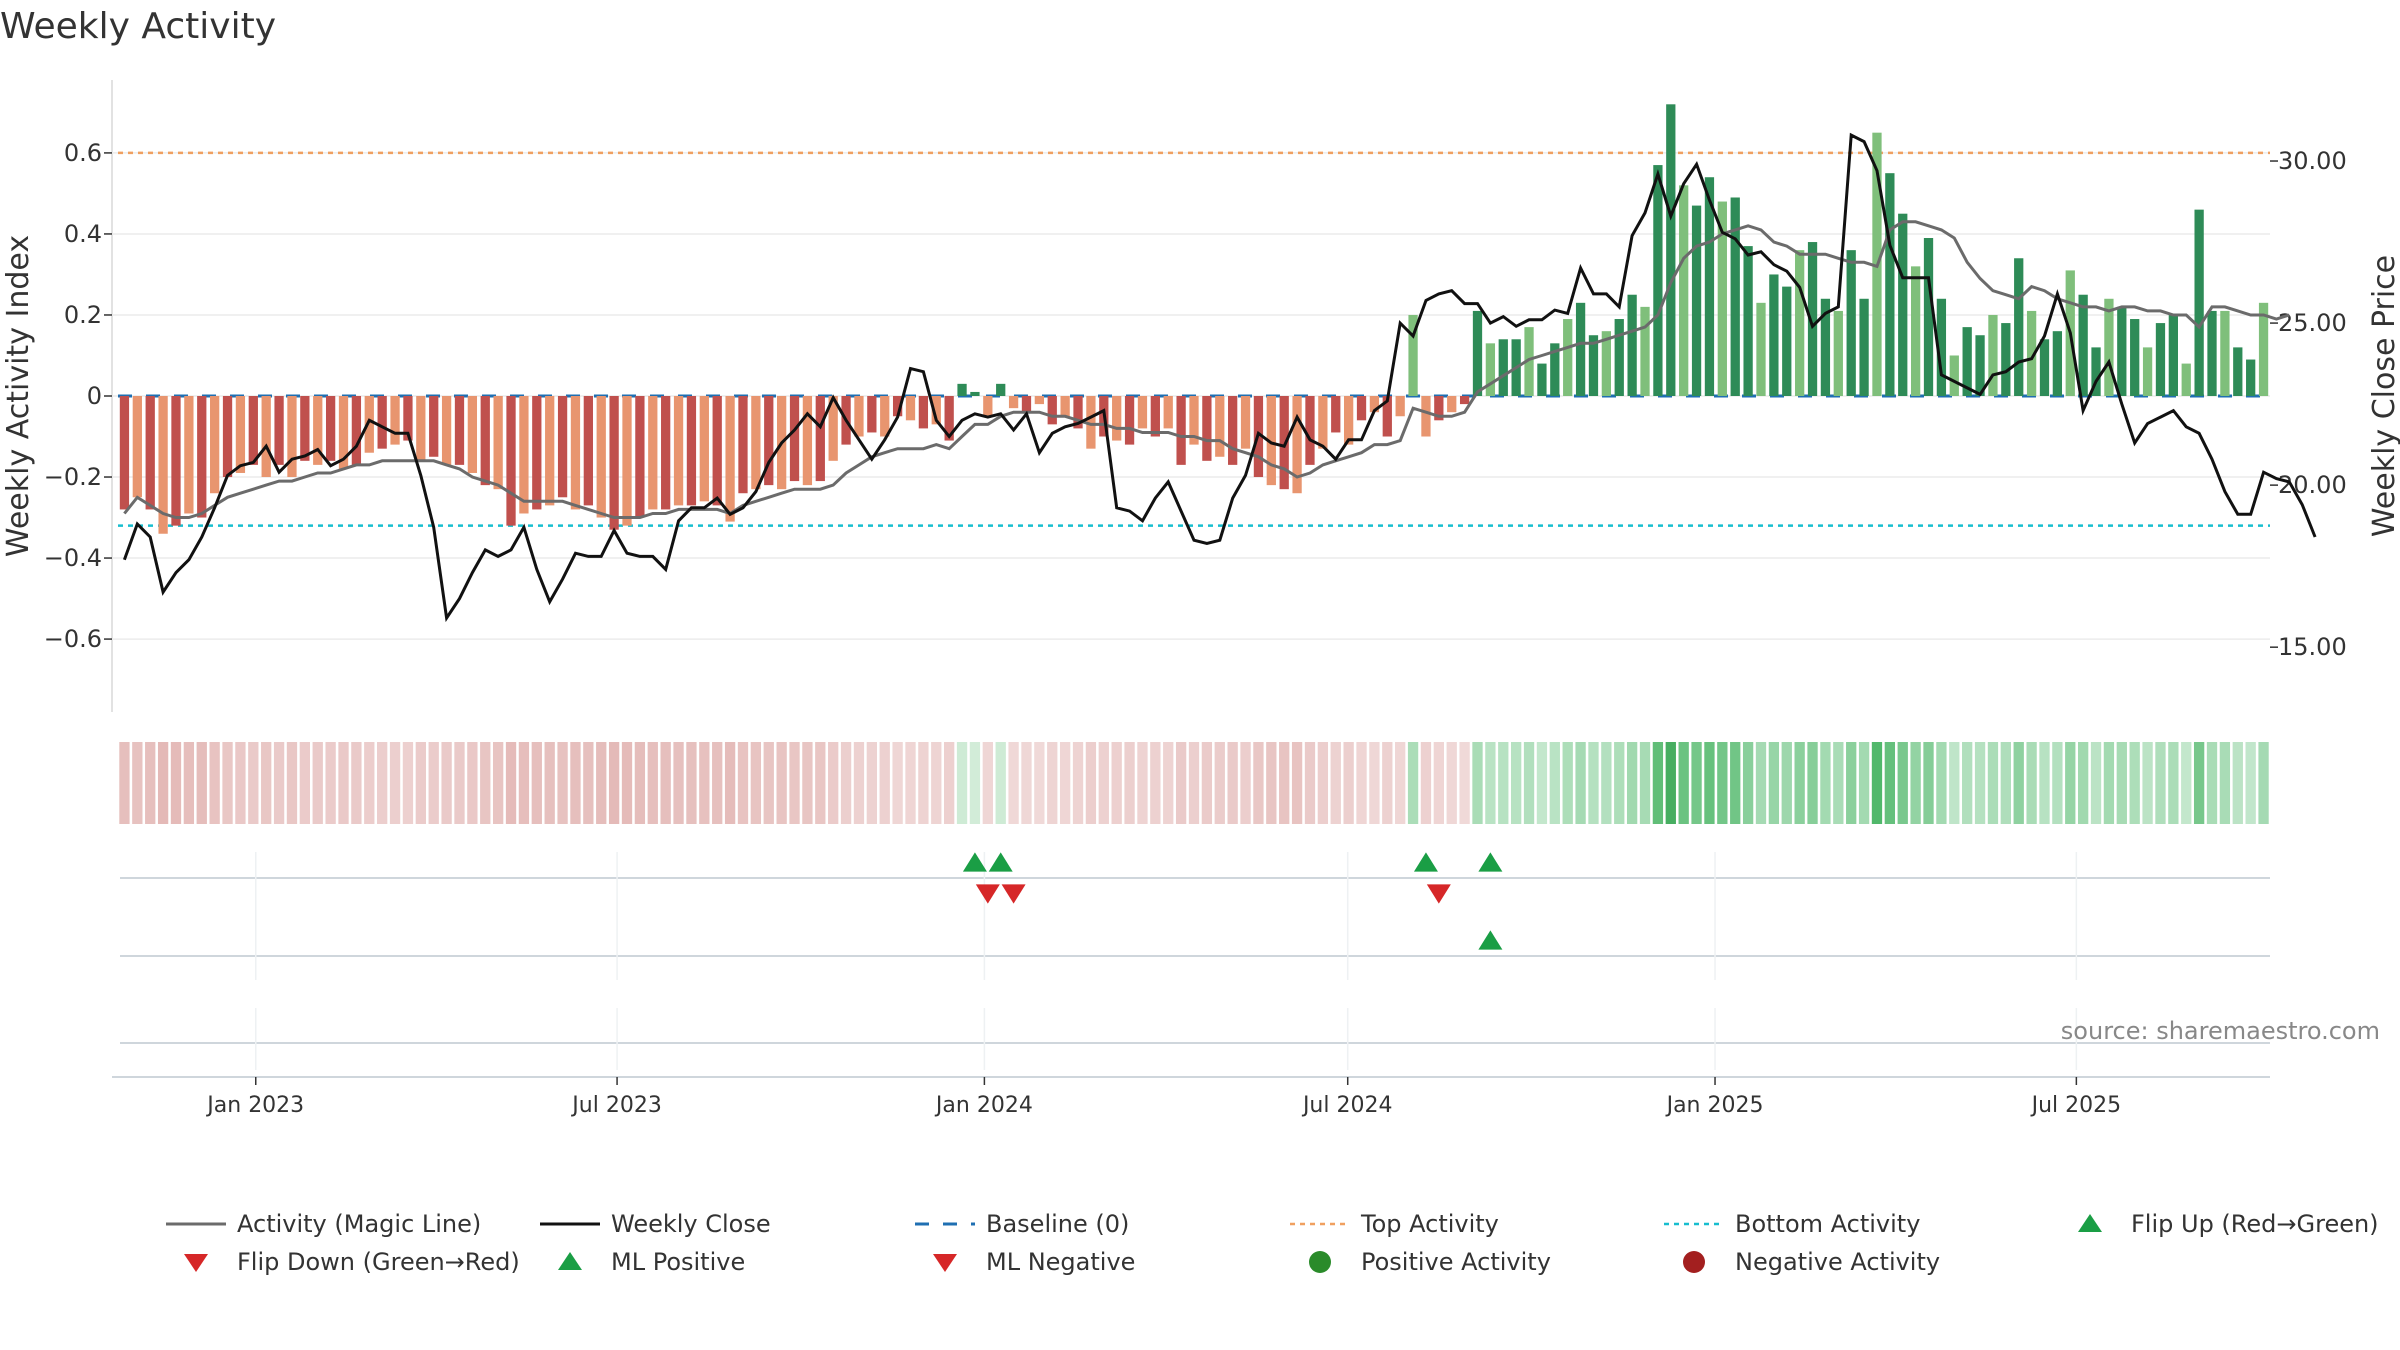 The image size is (2400, 1350). I want to click on right-tick-label: 20.00, so click(2312, 485).